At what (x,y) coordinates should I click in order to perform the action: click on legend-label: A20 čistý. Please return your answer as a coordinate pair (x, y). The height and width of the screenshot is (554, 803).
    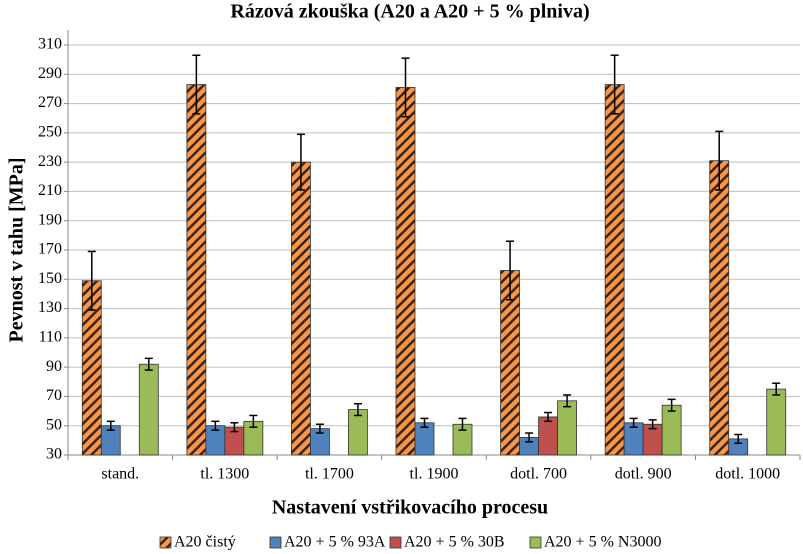
    Looking at the image, I should click on (205, 542).